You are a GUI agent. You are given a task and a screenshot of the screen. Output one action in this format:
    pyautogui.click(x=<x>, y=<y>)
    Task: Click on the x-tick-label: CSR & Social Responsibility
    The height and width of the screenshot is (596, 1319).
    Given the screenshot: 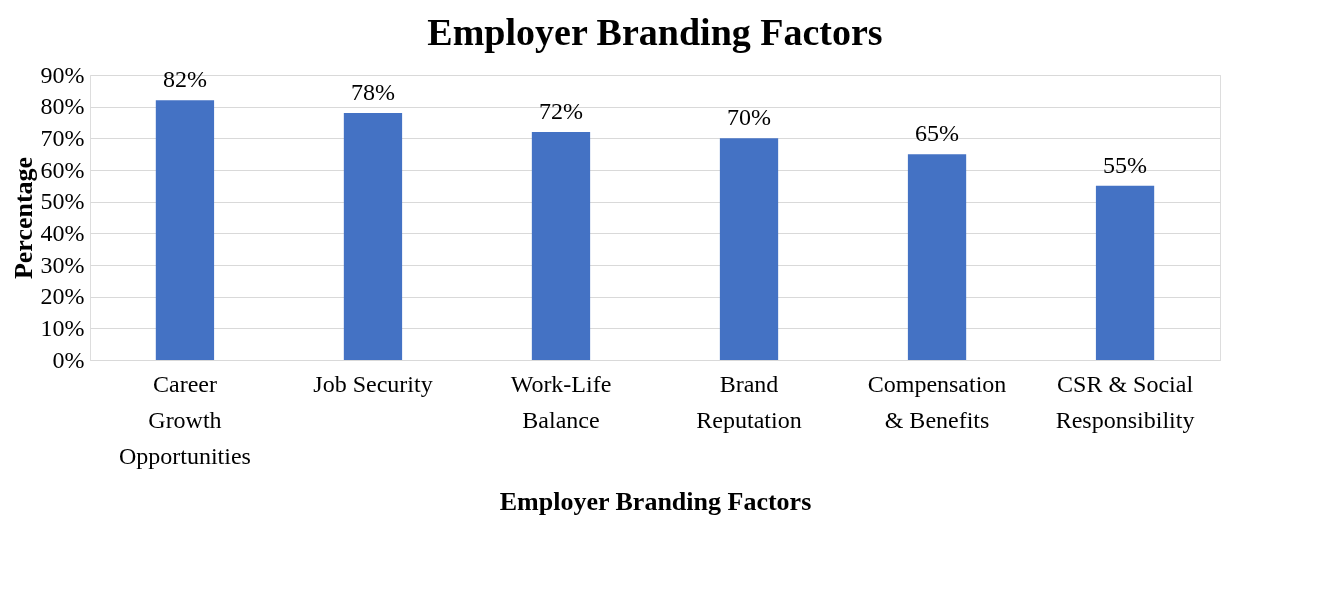 What is the action you would take?
    pyautogui.click(x=1125, y=401)
    